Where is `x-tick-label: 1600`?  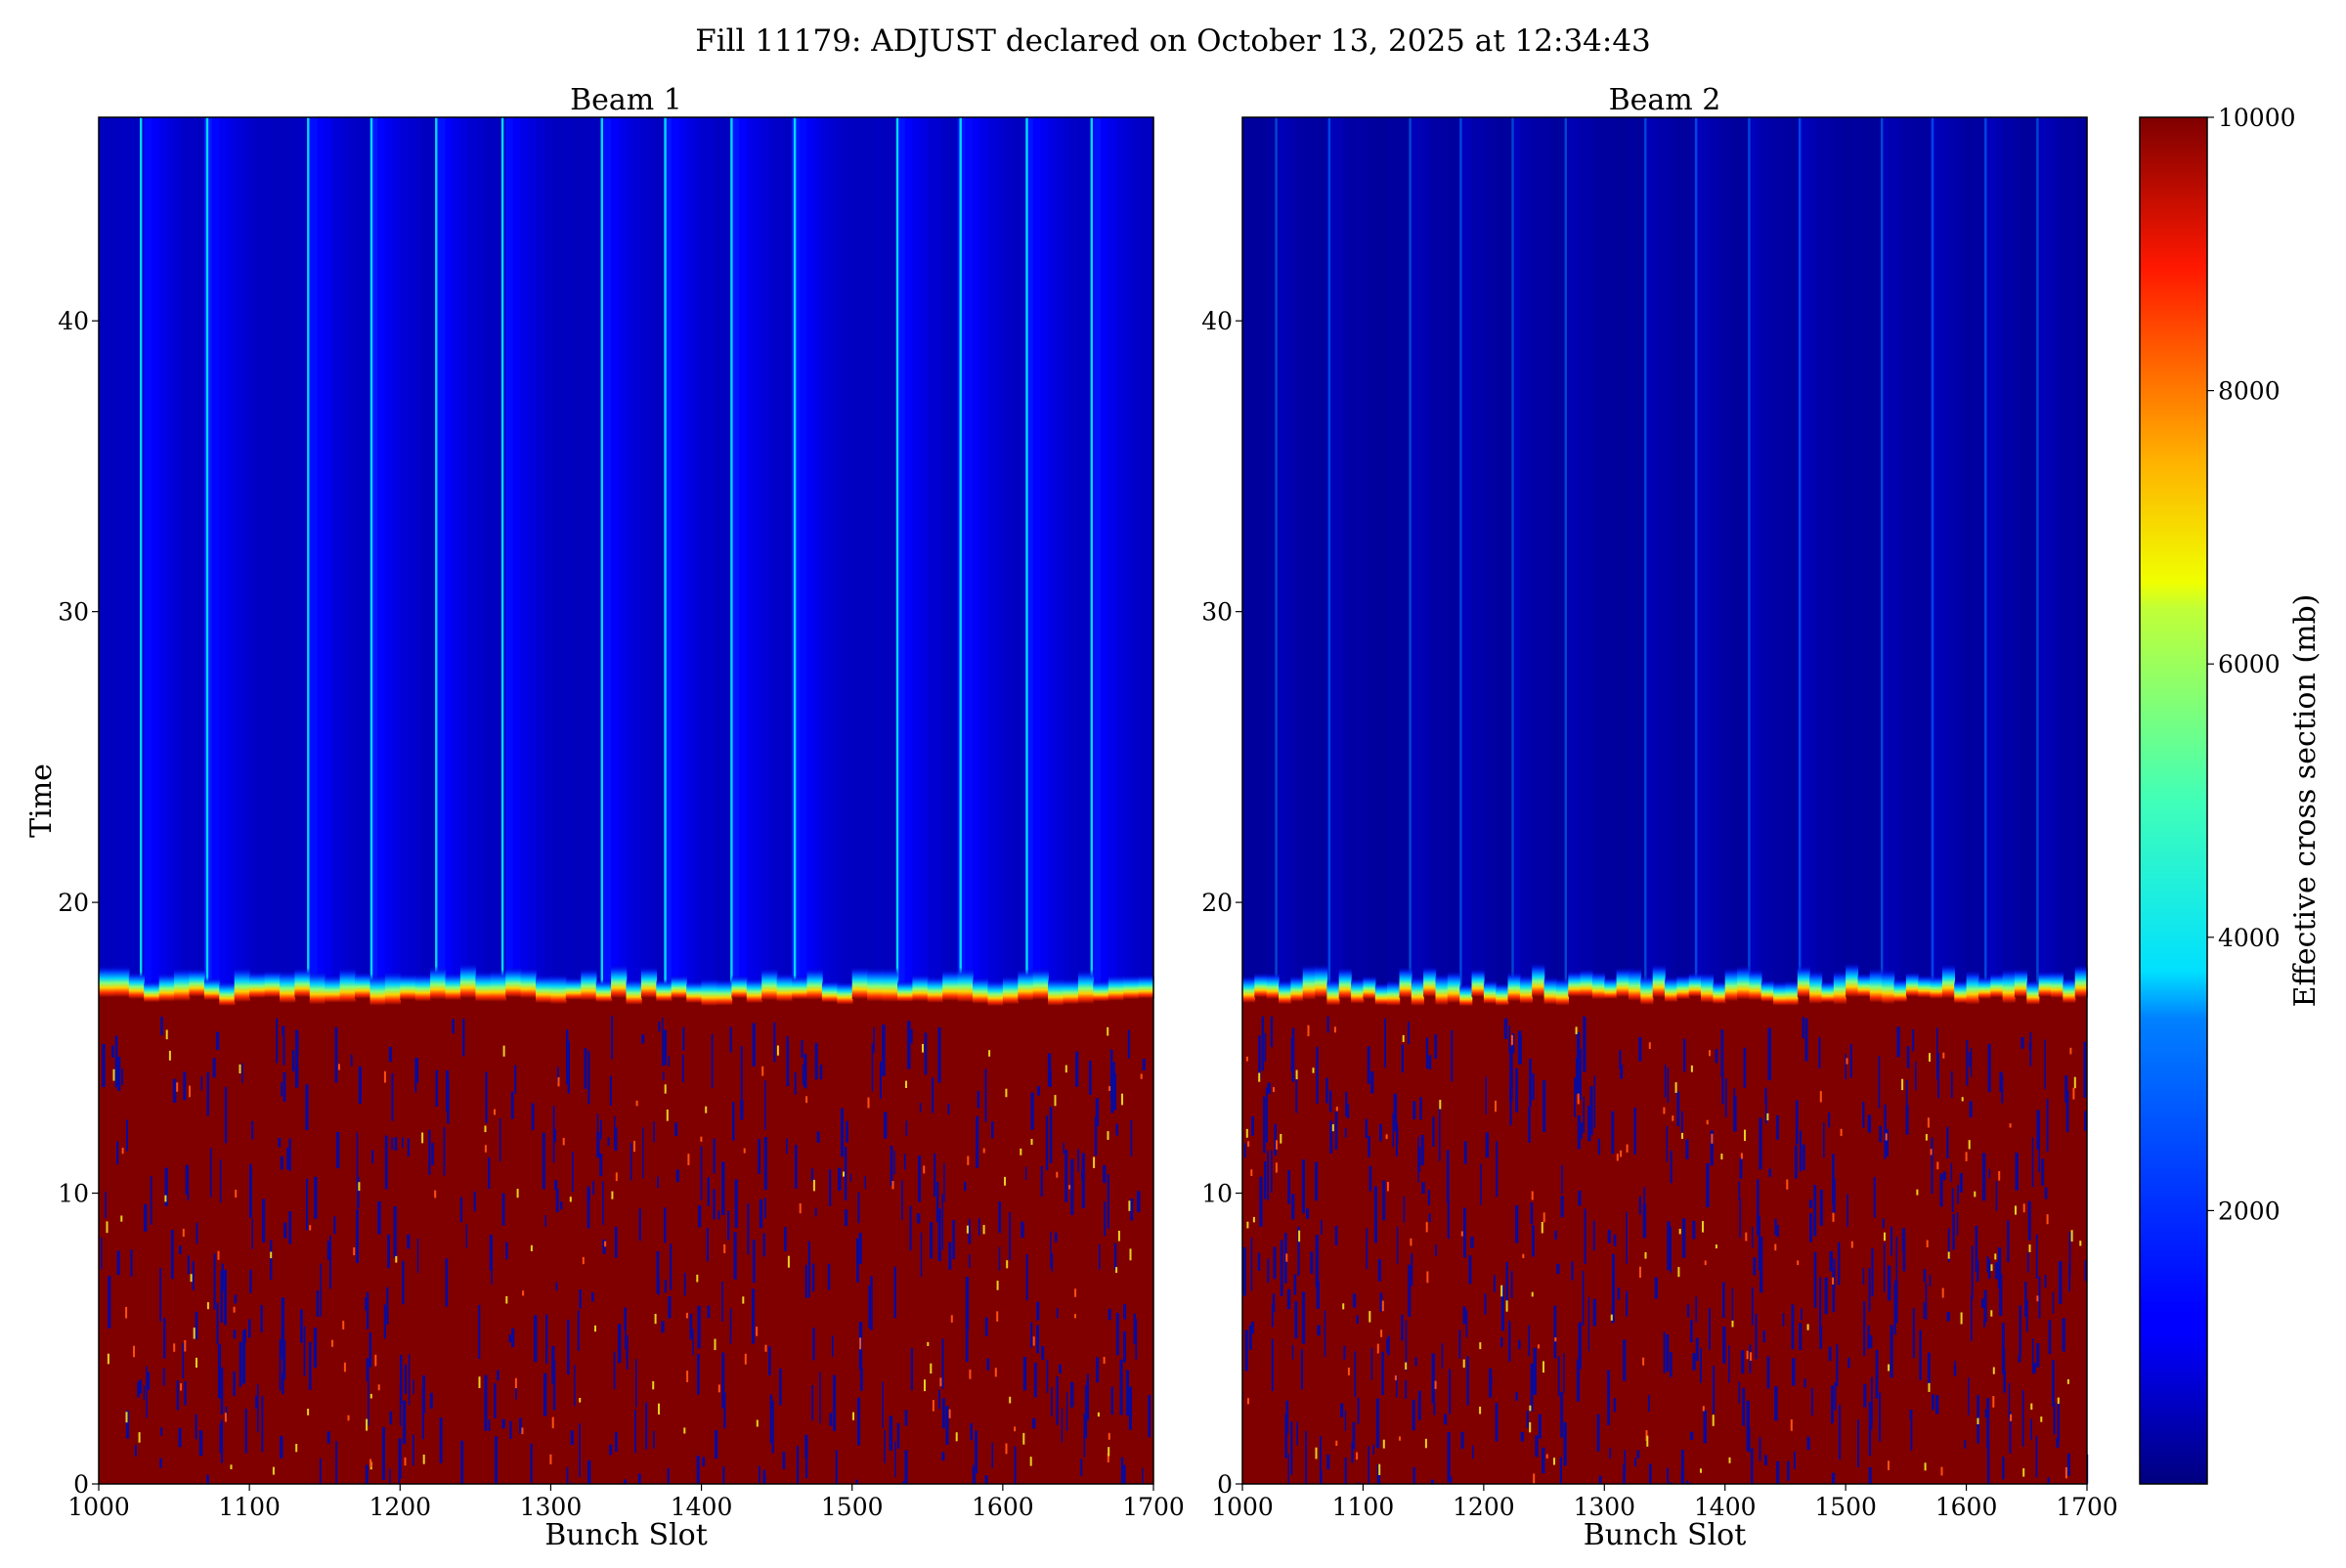
x-tick-label: 1600 is located at coordinates (1967, 1507).